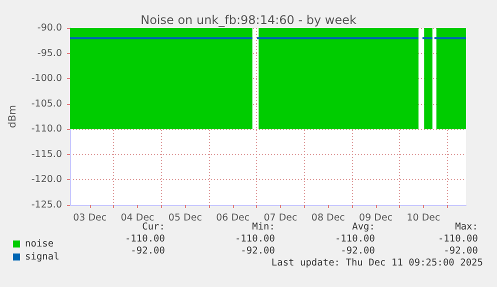  Describe the element at coordinates (248, 20) in the screenshot. I see `chart-title: Noise on unk_fb:98:14:60 - by week` at that location.